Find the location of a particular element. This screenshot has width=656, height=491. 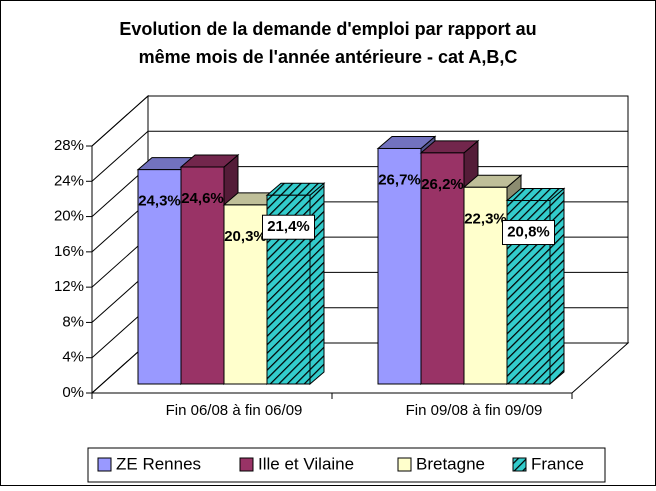

legend-label: France is located at coordinates (557, 463).